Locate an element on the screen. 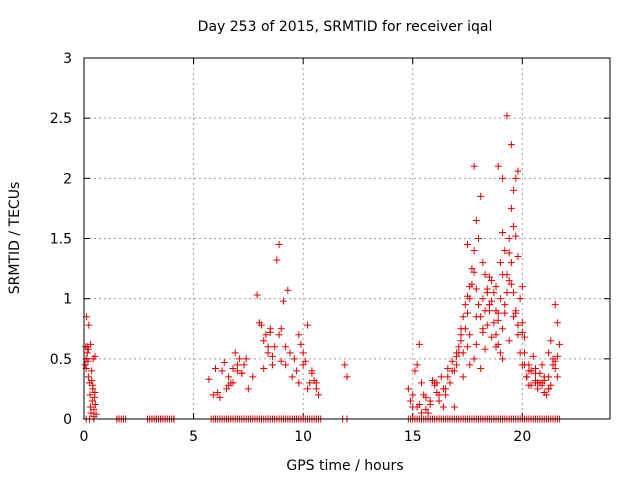  x-tick-label: 15 is located at coordinates (413, 437).